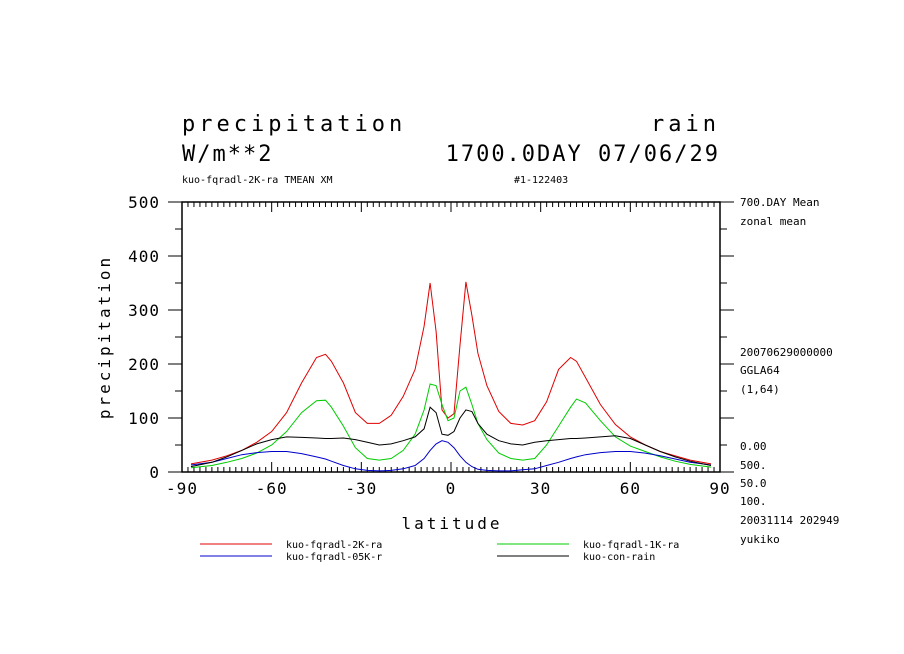 This screenshot has height=654, width=904. Describe the element at coordinates (144, 310) in the screenshot. I see `y-tick-label: 300` at that location.